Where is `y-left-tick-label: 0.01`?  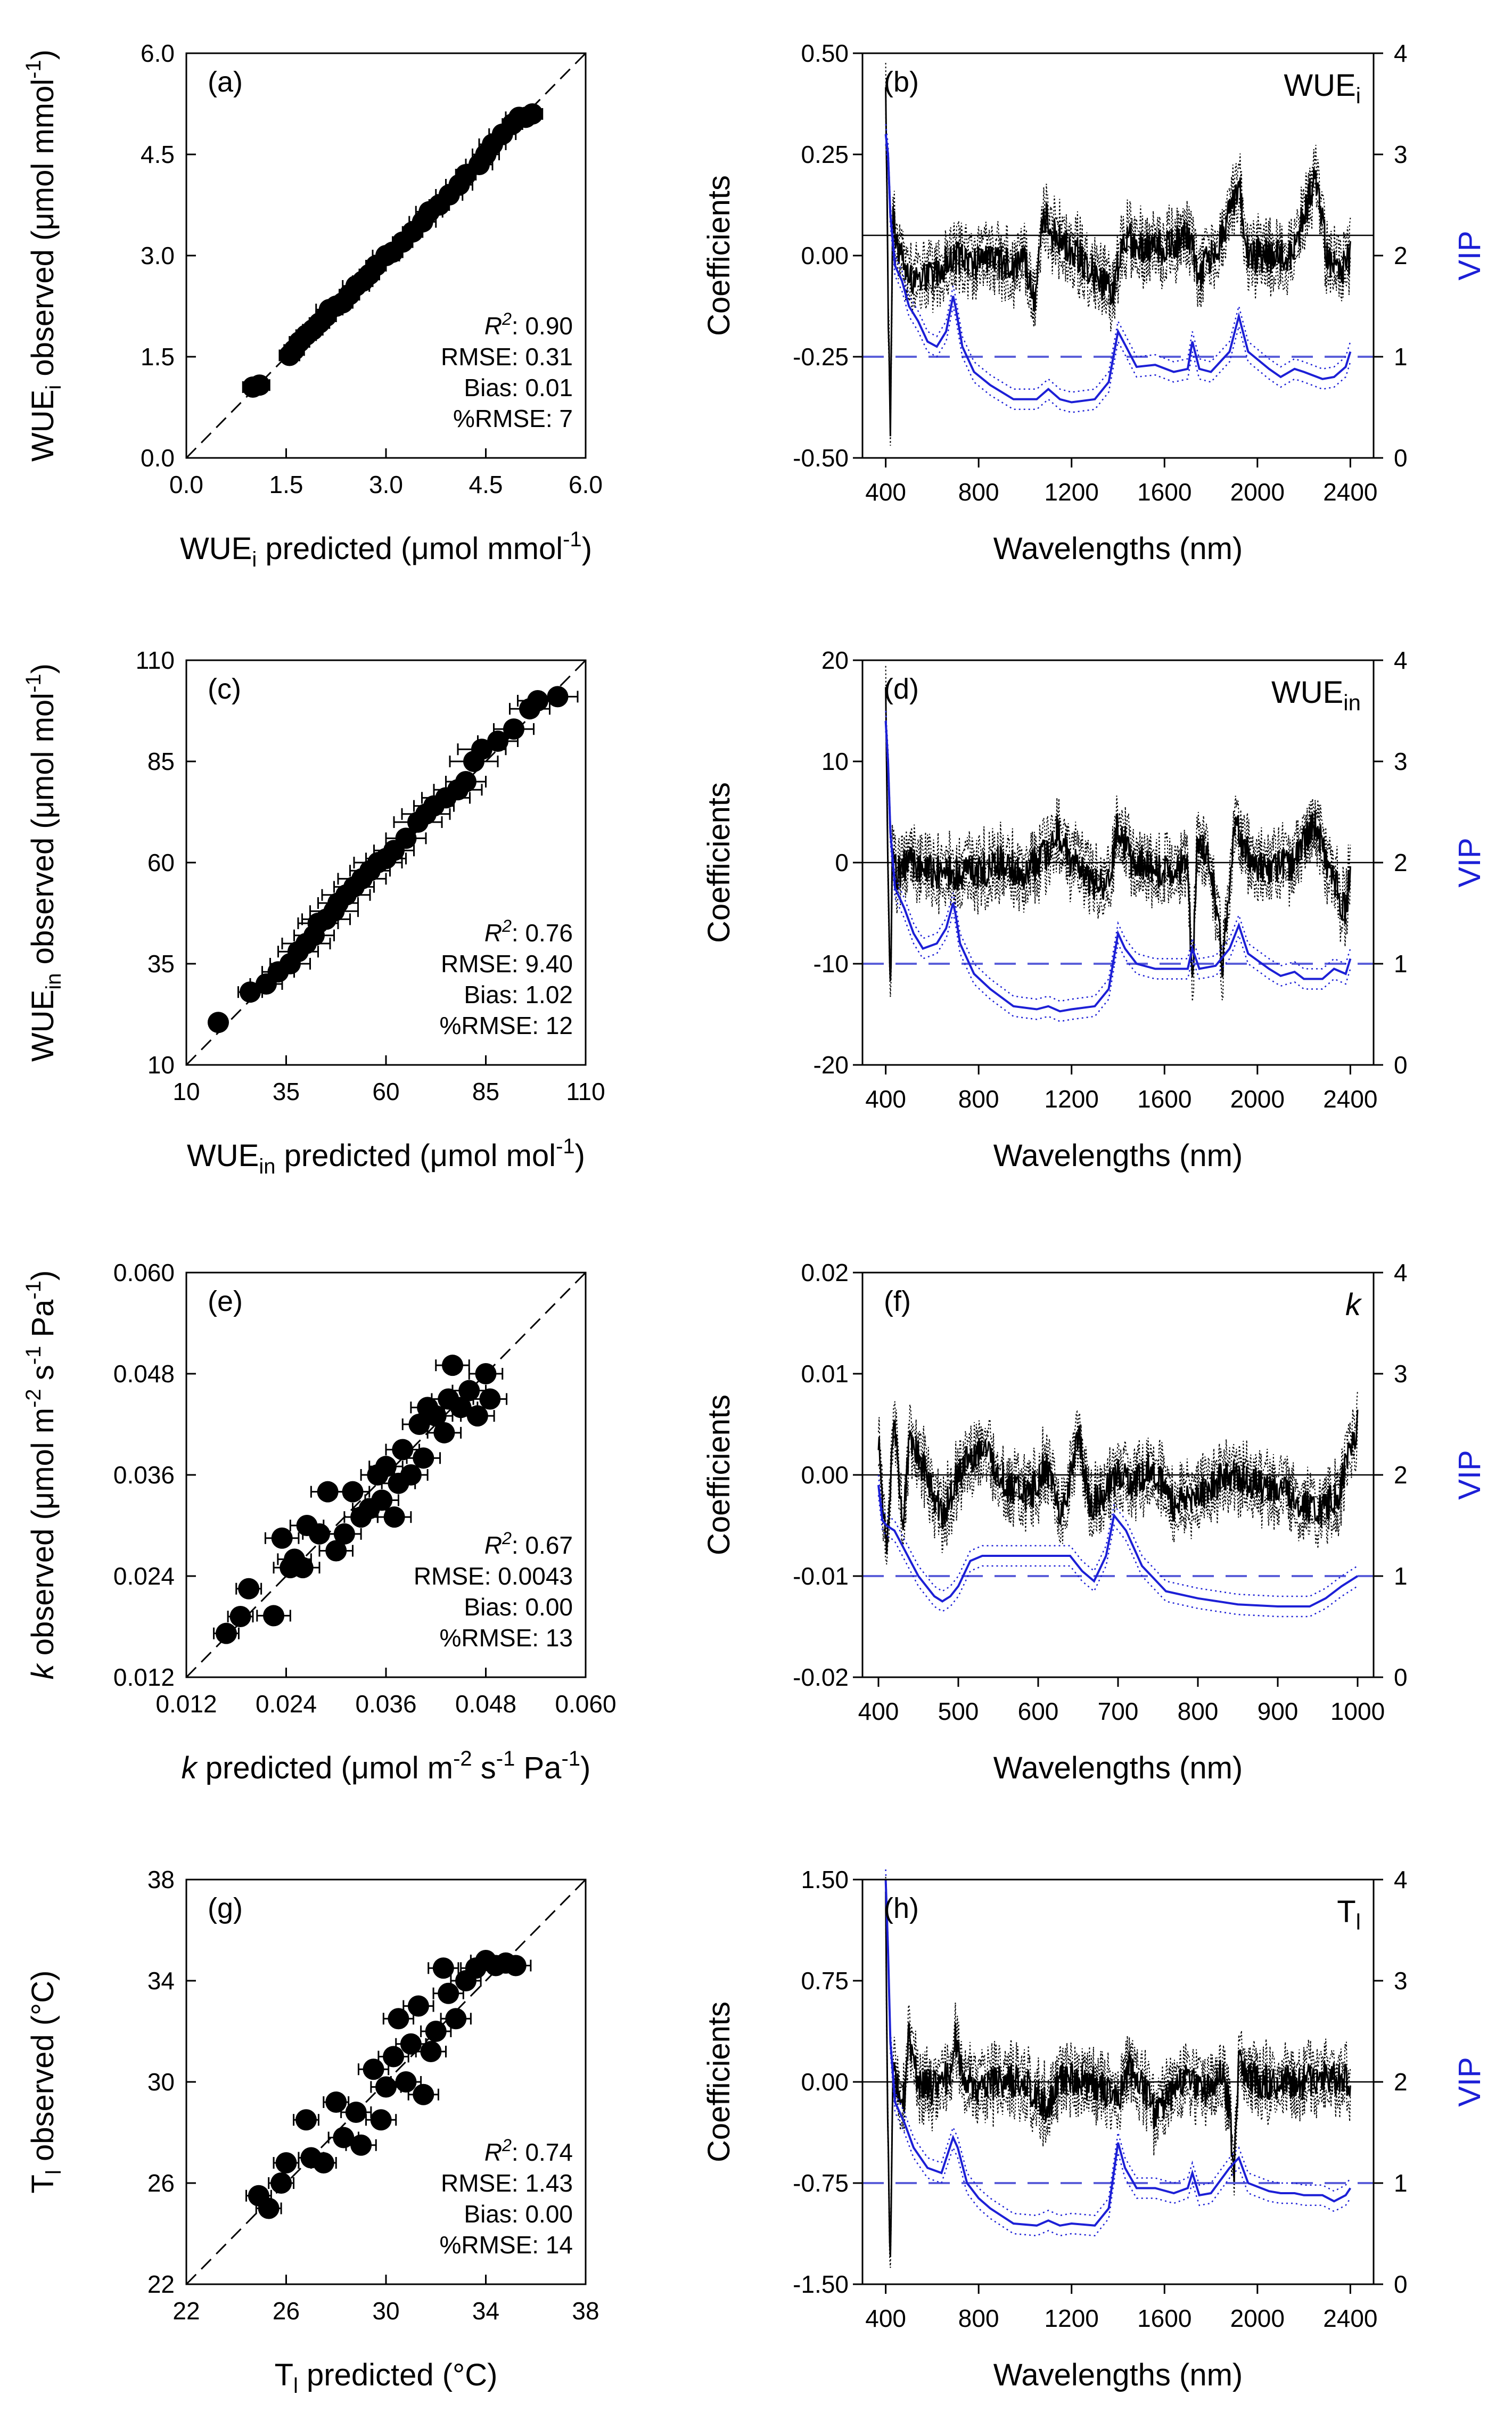 y-left-tick-label: 0.01 is located at coordinates (825, 1374).